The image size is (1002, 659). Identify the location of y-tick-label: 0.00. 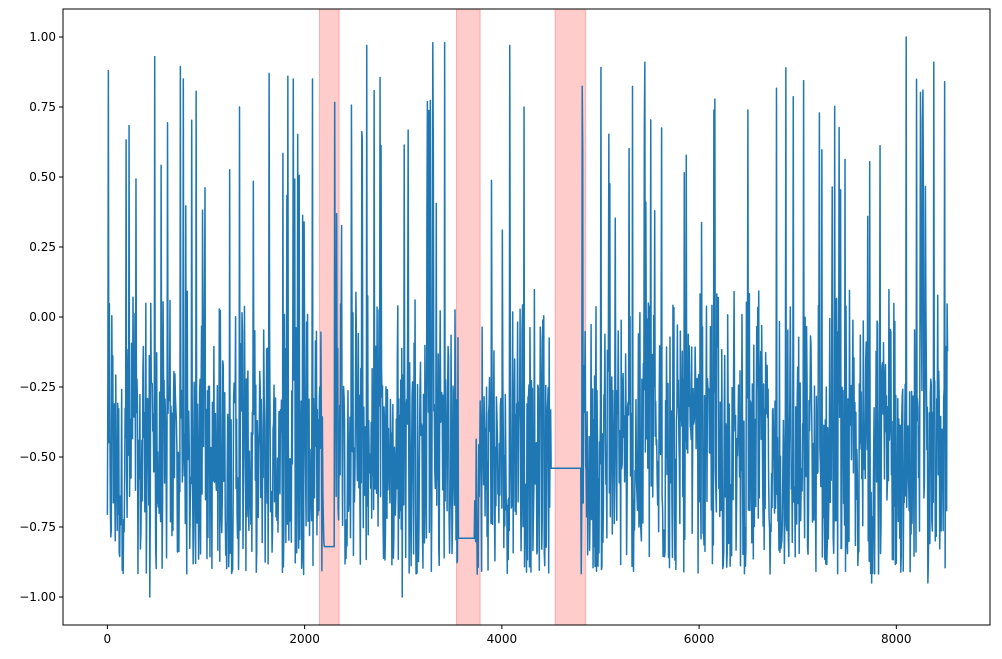
(42, 317).